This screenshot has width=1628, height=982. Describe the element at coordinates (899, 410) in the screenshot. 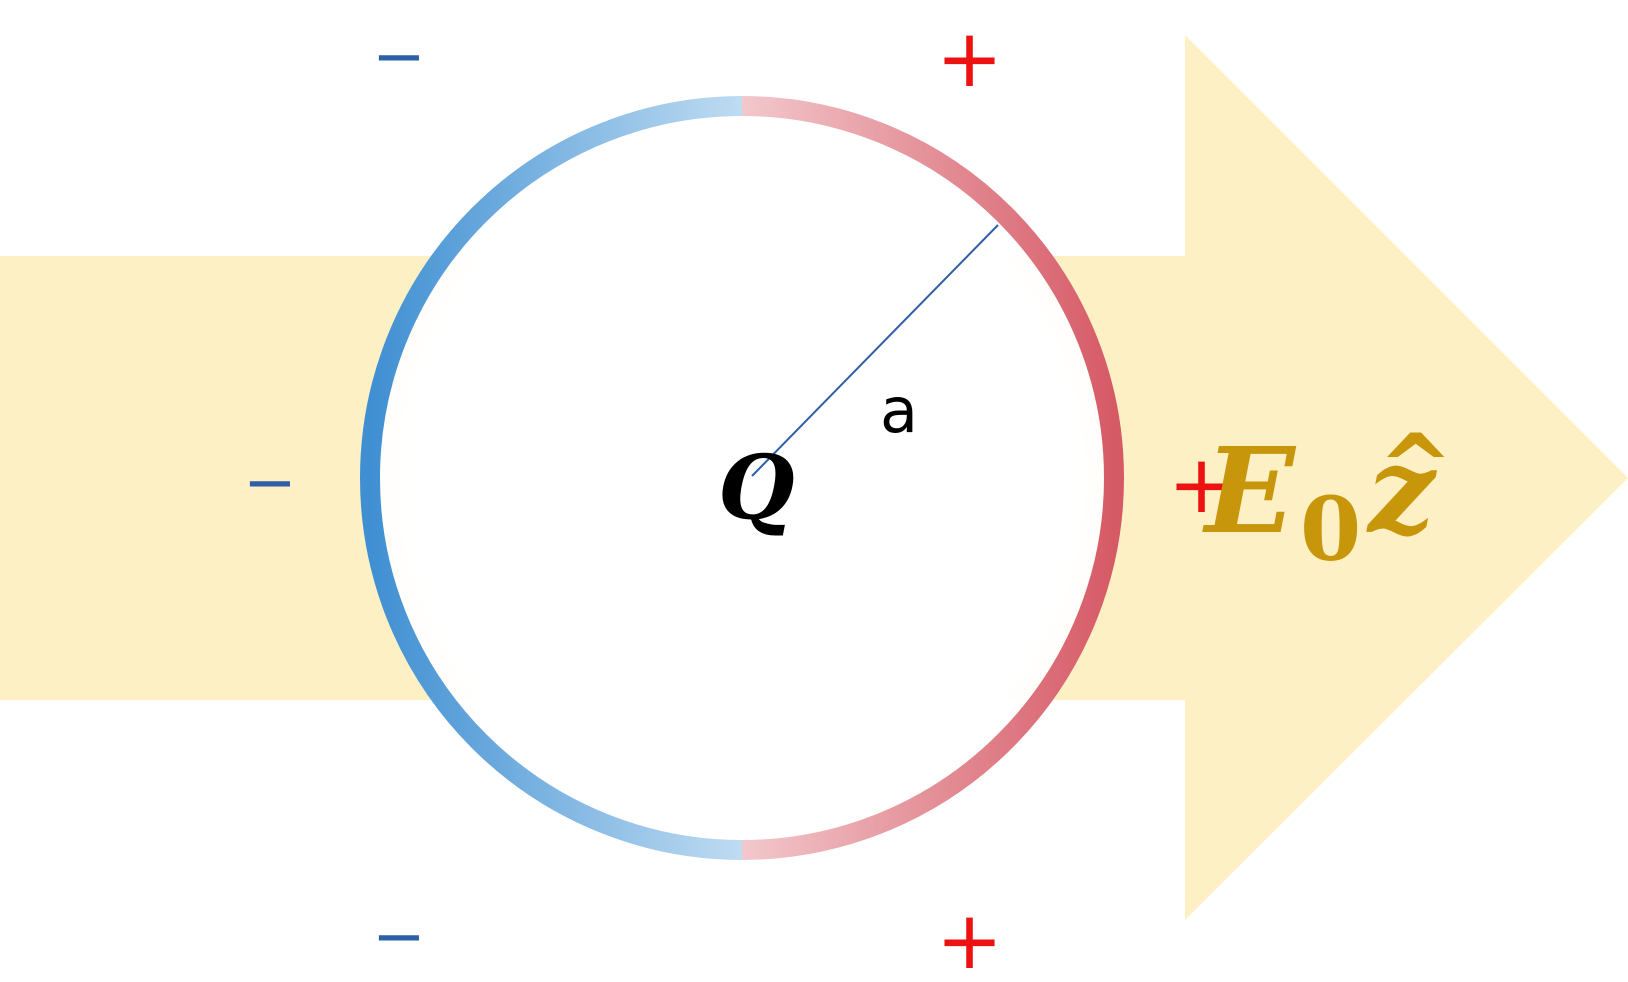

I see `radius-label: a` at that location.